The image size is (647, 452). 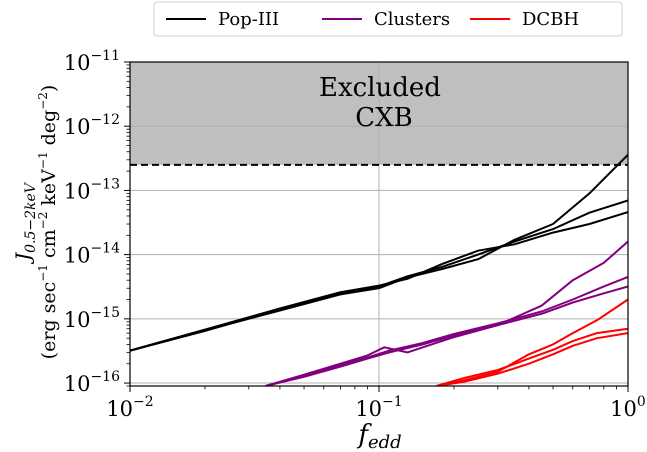 I want to click on x-tick-label-0: 10⁻², so click(x=129, y=407).